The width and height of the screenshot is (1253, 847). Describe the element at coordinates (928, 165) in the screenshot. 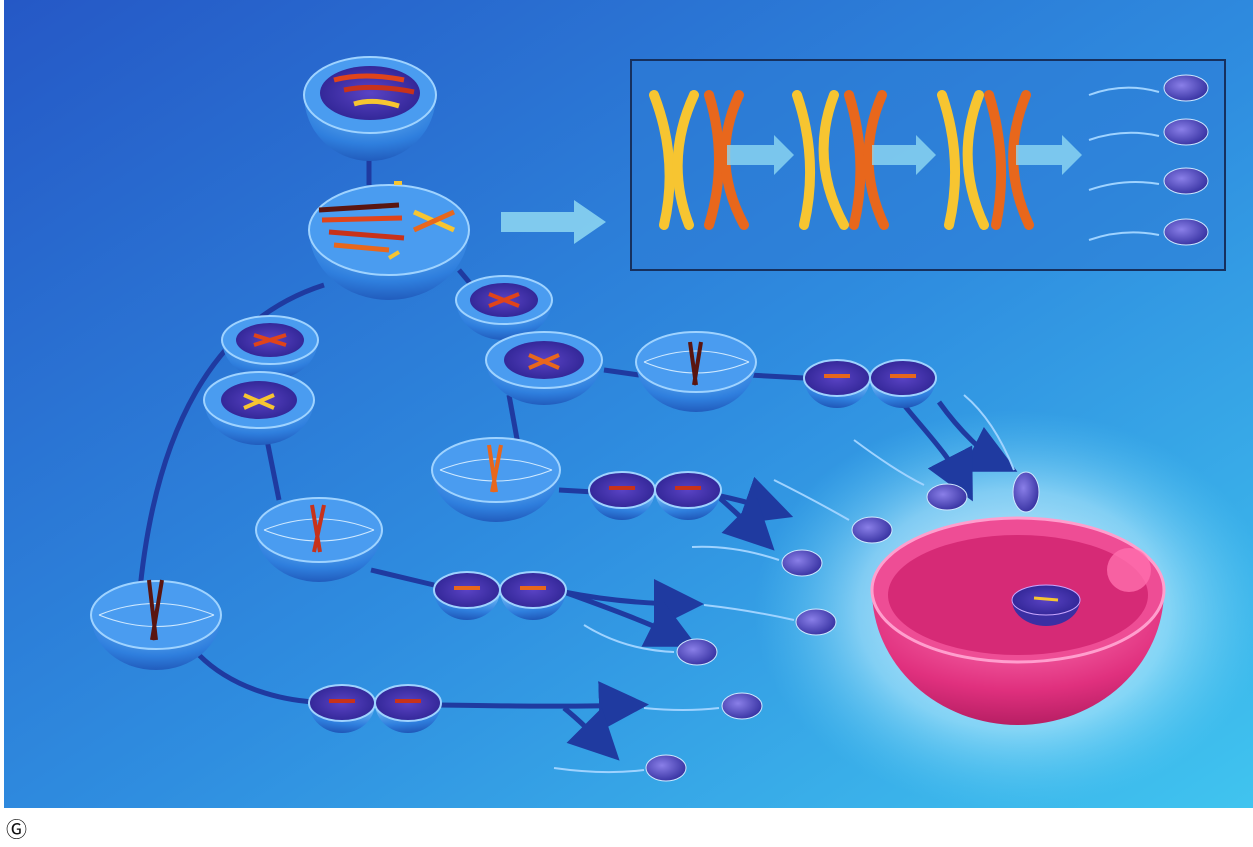

I see `crossing-over-inset` at that location.